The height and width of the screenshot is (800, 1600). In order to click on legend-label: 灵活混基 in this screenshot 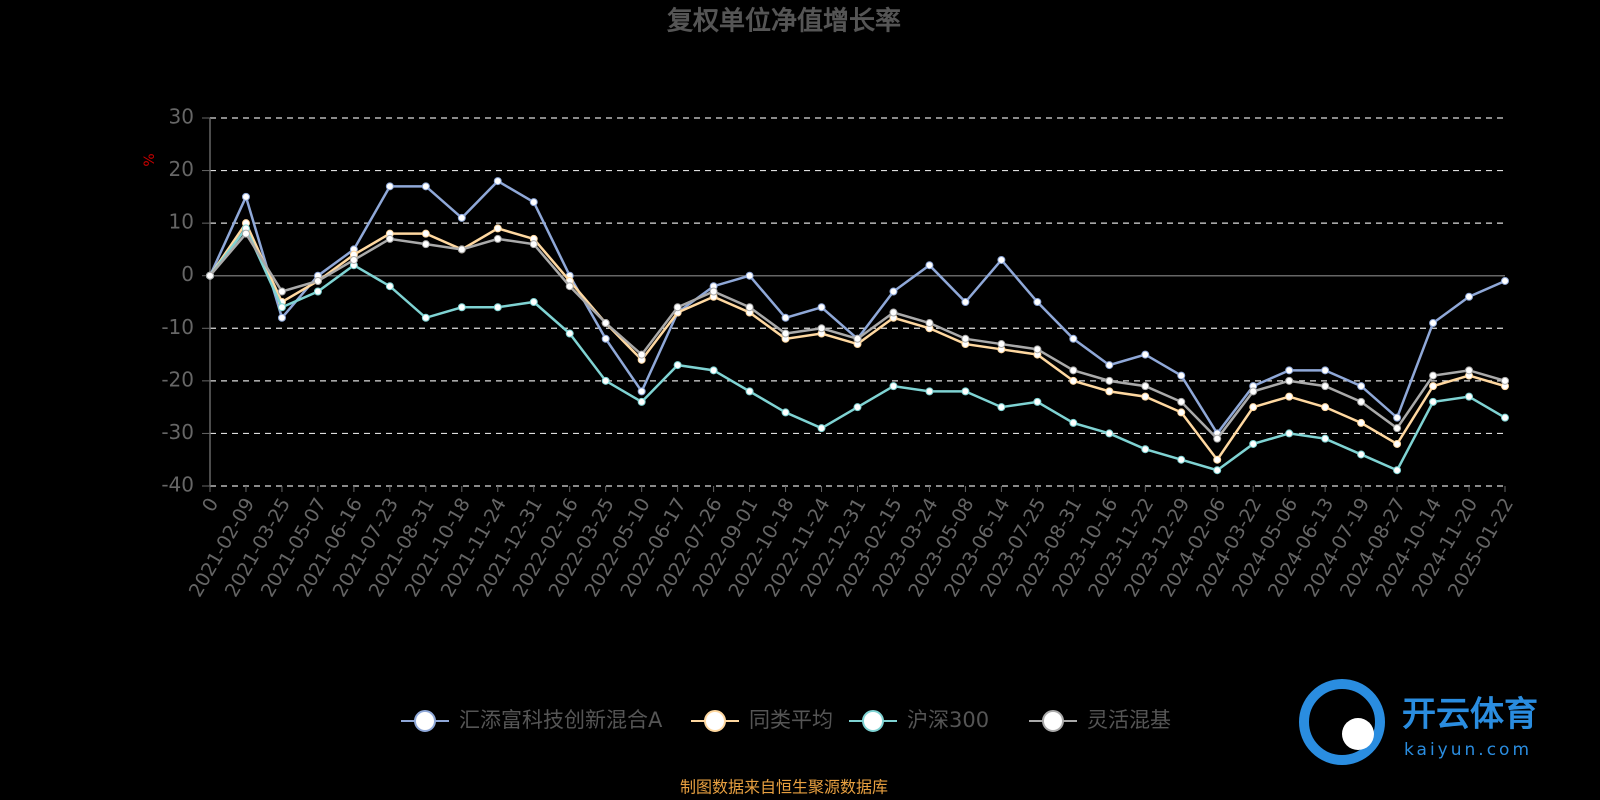, I will do `click(1129, 720)`.